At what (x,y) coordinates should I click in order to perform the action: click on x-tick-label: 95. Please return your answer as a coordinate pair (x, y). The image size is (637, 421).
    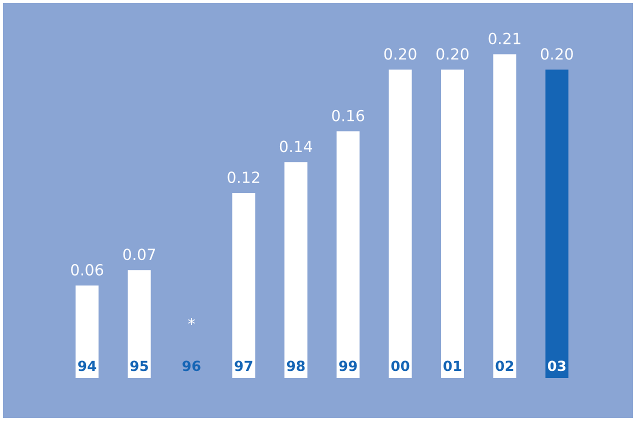
    Looking at the image, I should click on (139, 366).